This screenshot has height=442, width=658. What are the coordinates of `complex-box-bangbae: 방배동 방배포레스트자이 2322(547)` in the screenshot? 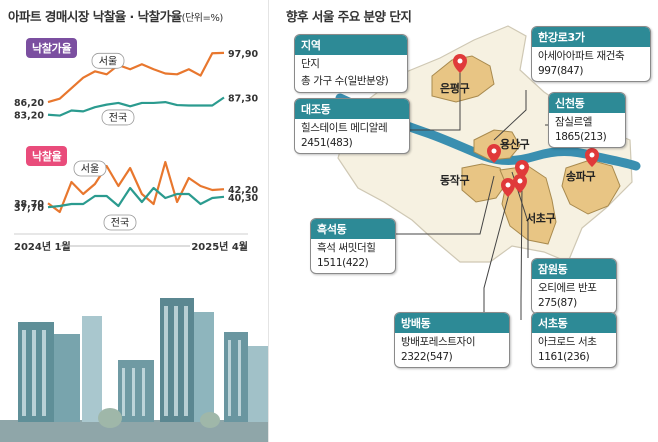 It's located at (452, 340).